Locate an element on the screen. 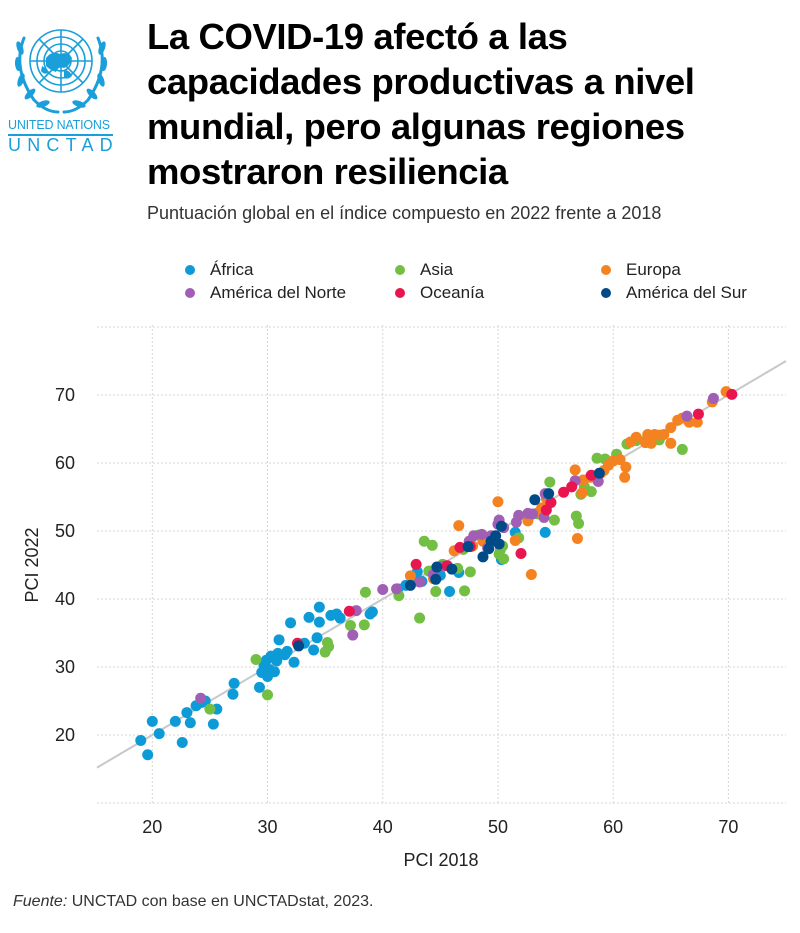 This screenshot has height=933, width=800. legend-item-america-del-sur: América del Sur is located at coordinates (674, 293).